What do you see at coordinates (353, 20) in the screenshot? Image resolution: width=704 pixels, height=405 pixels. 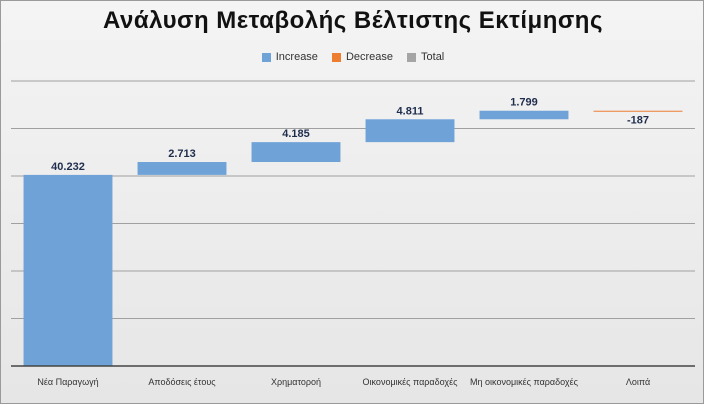 I see `chart-title: Ανάλυση Μεταβολής Βέλτιστης Εκτίμησης` at bounding box center [353, 20].